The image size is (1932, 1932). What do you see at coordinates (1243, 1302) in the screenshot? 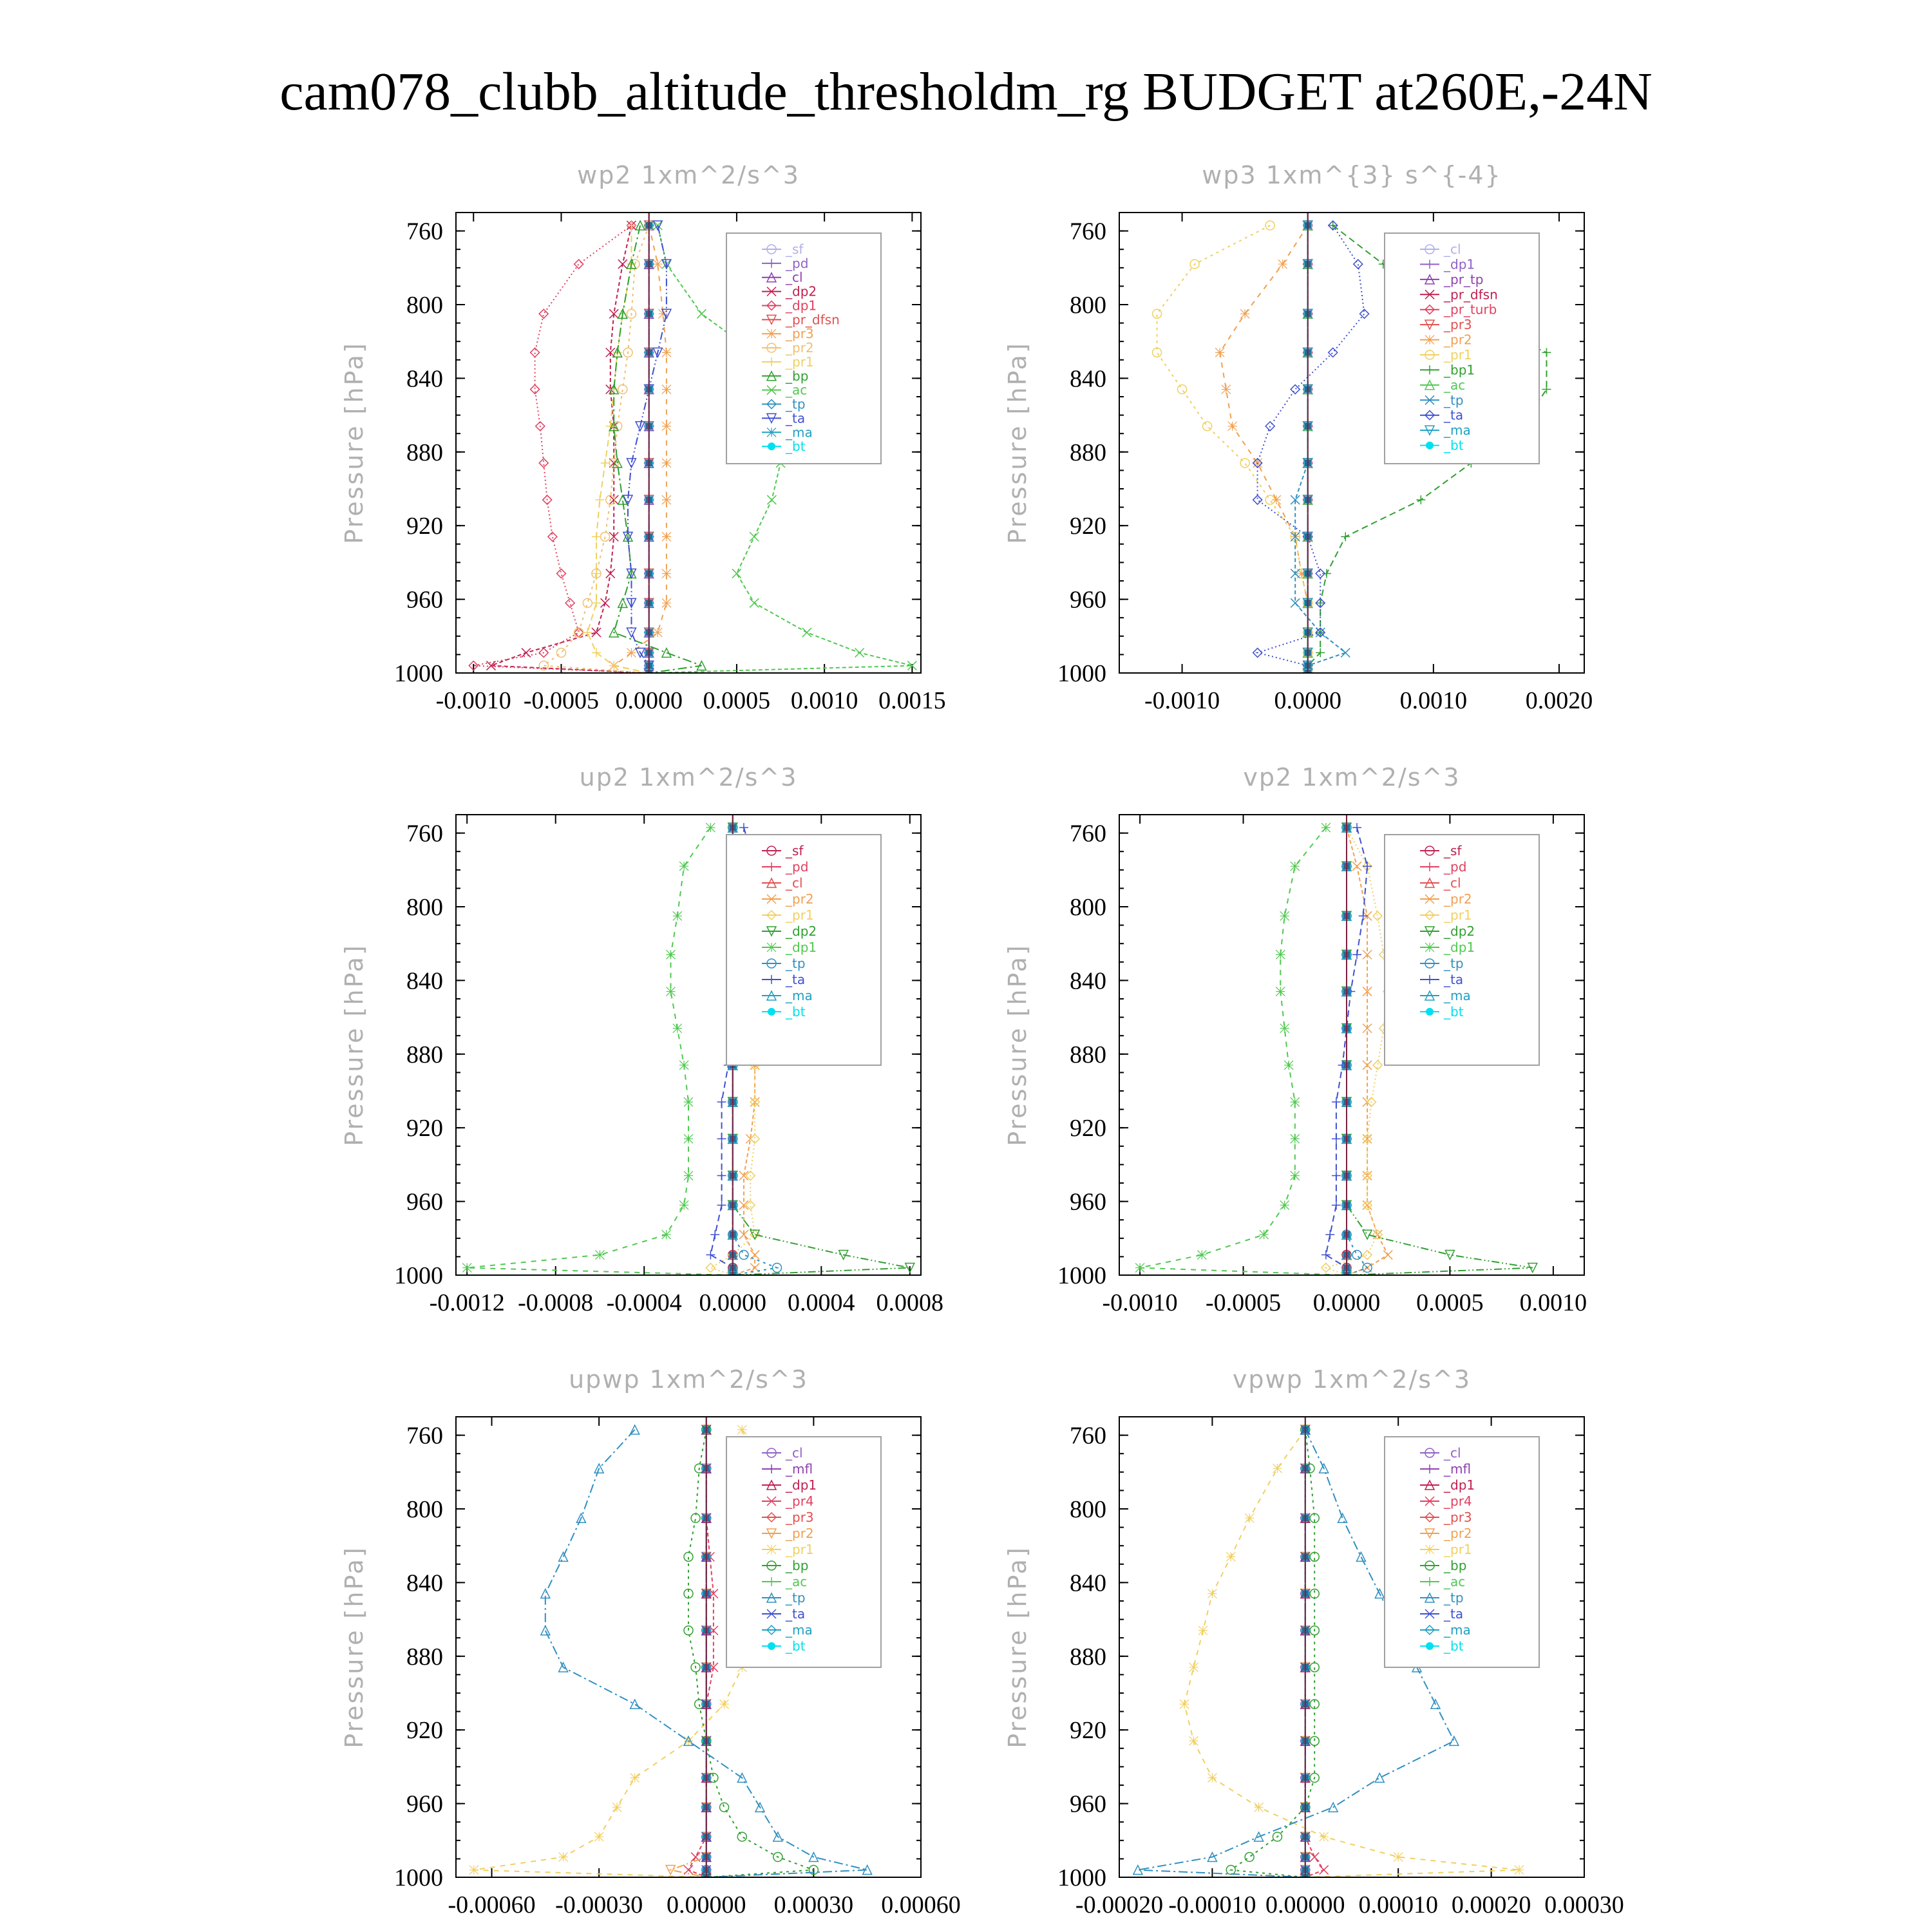
I see `x-tick-label: -0.0005` at bounding box center [1243, 1302].